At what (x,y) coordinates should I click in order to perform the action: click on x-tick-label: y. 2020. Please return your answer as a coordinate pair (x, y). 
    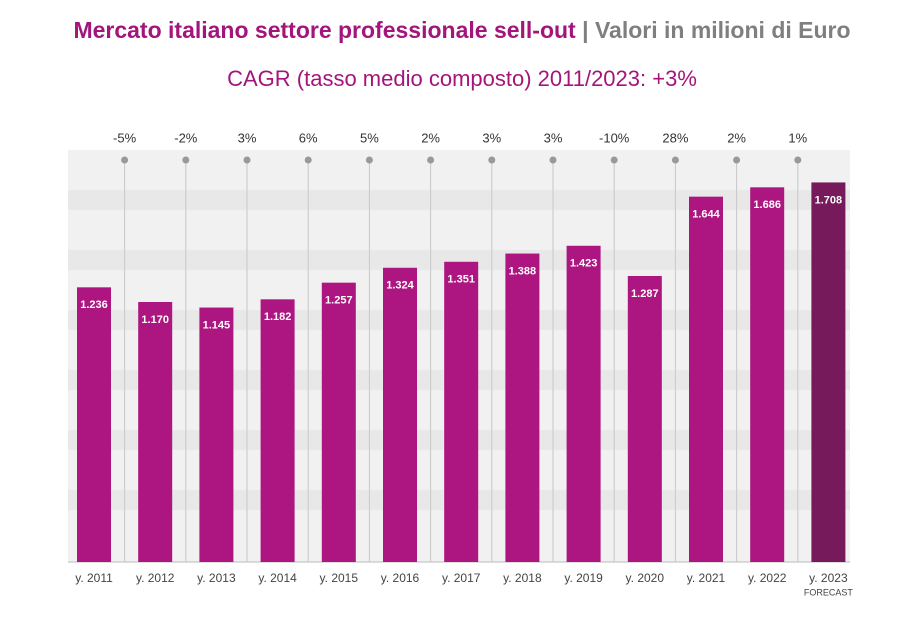
    Looking at the image, I should click on (645, 578).